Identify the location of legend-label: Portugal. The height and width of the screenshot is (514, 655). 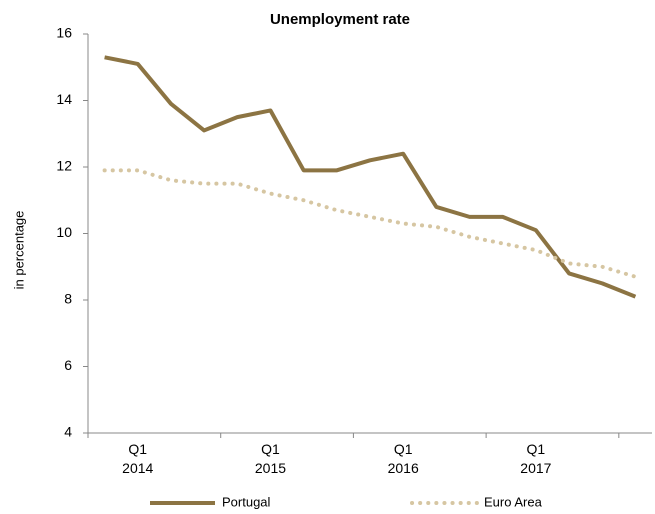
(246, 501).